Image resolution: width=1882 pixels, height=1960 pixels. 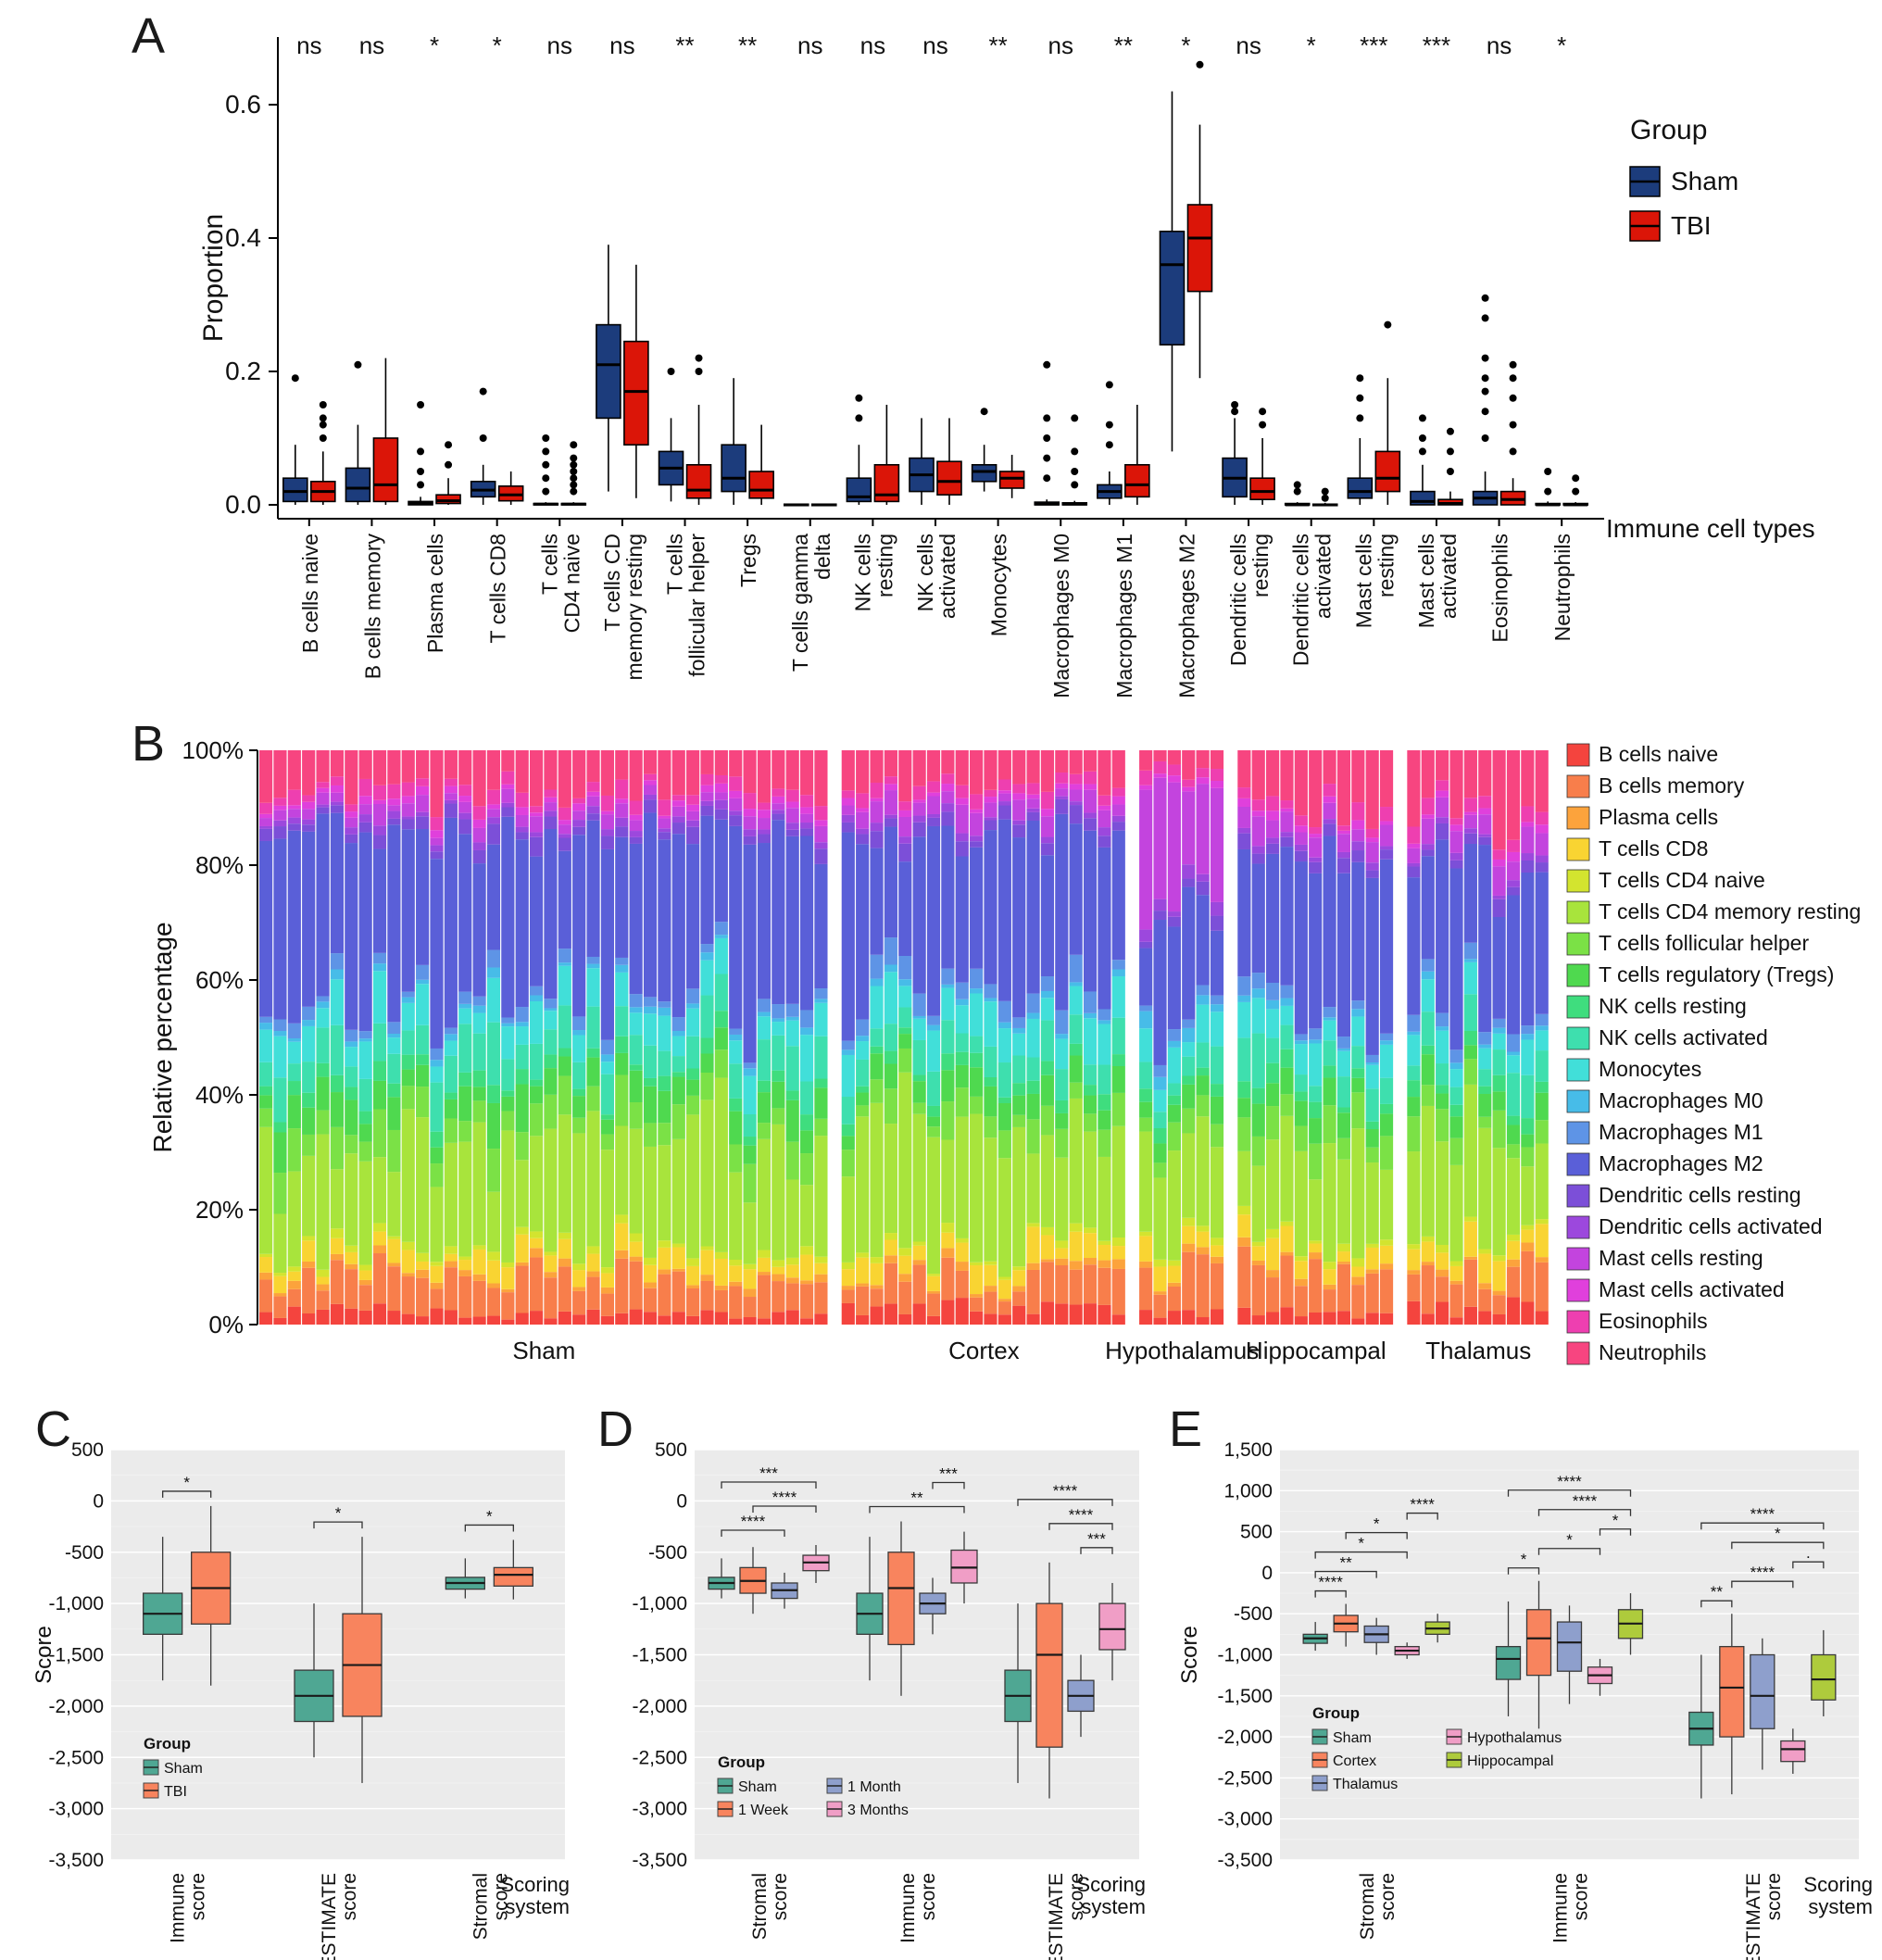 What do you see at coordinates (1658, 754) in the screenshot?
I see `legend-label: B cells naive` at bounding box center [1658, 754].